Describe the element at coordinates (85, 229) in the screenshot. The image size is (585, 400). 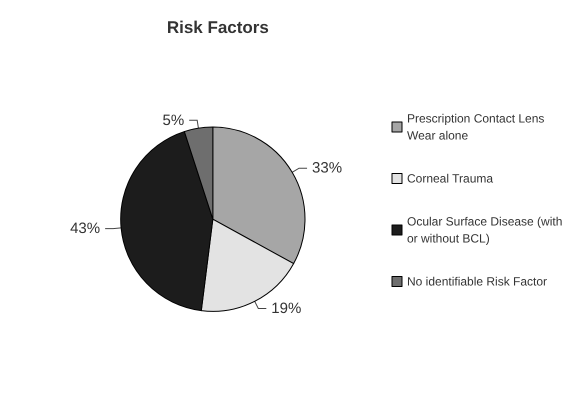
I see `data-label: 43%` at that location.